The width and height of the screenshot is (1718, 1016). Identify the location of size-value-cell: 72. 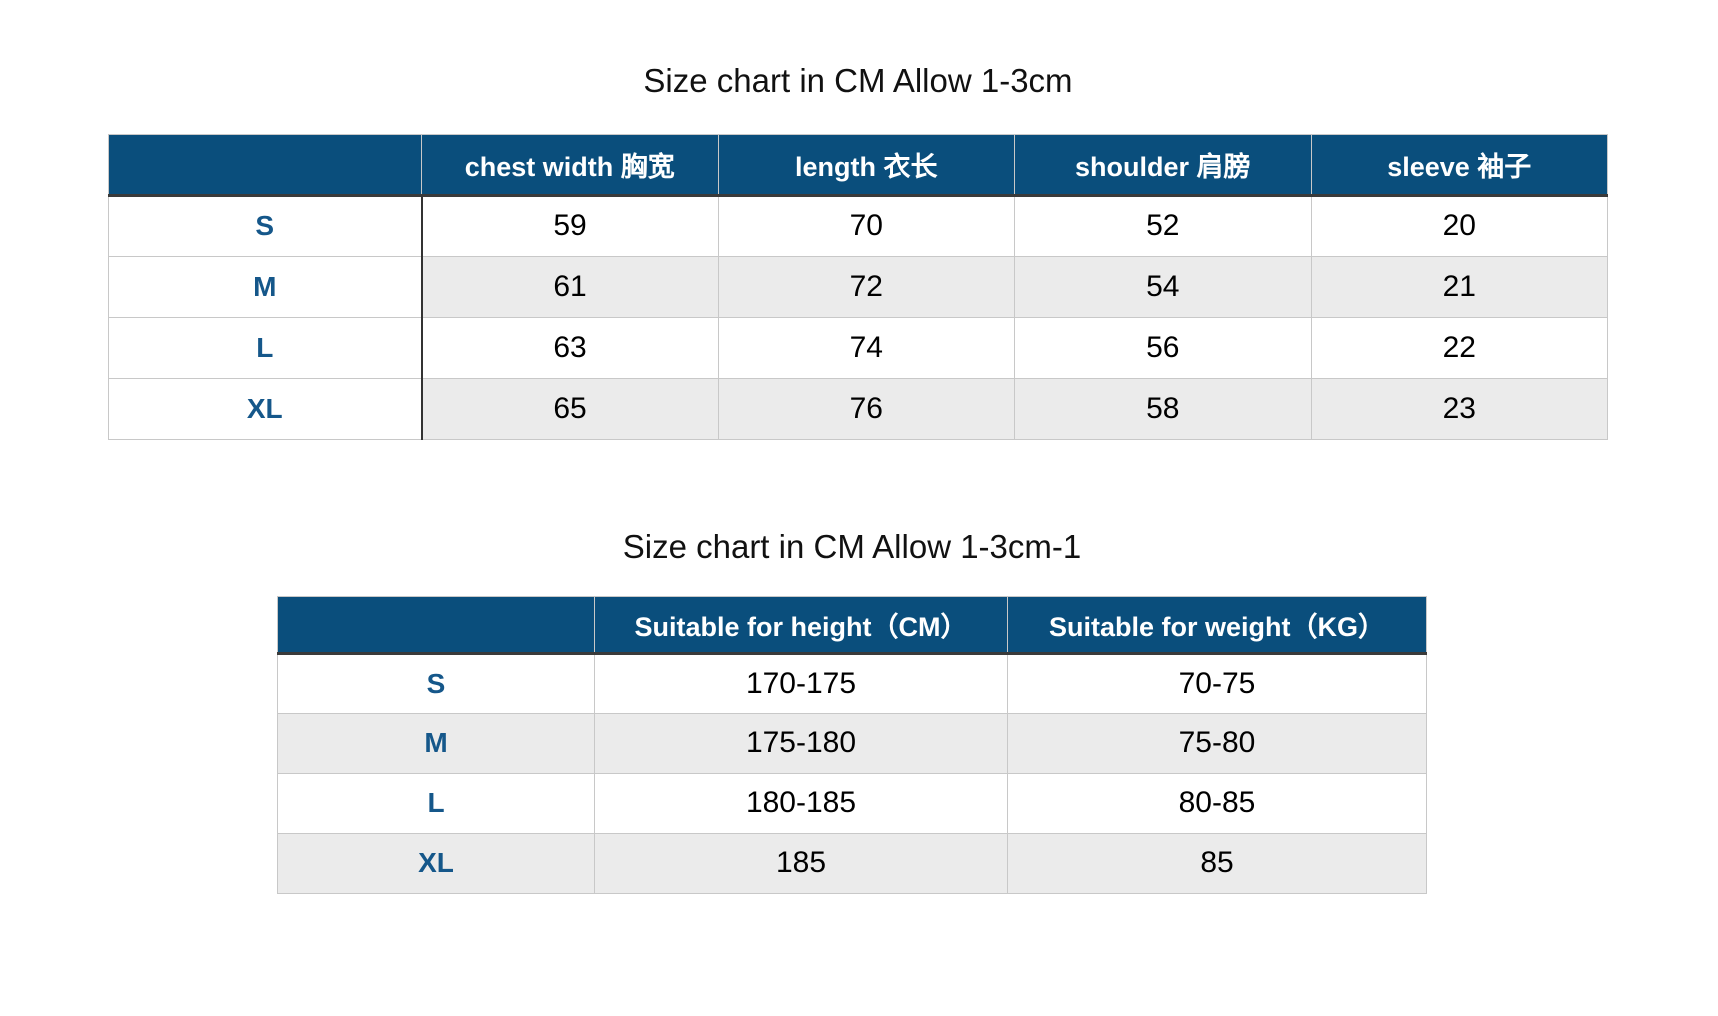
(866, 286).